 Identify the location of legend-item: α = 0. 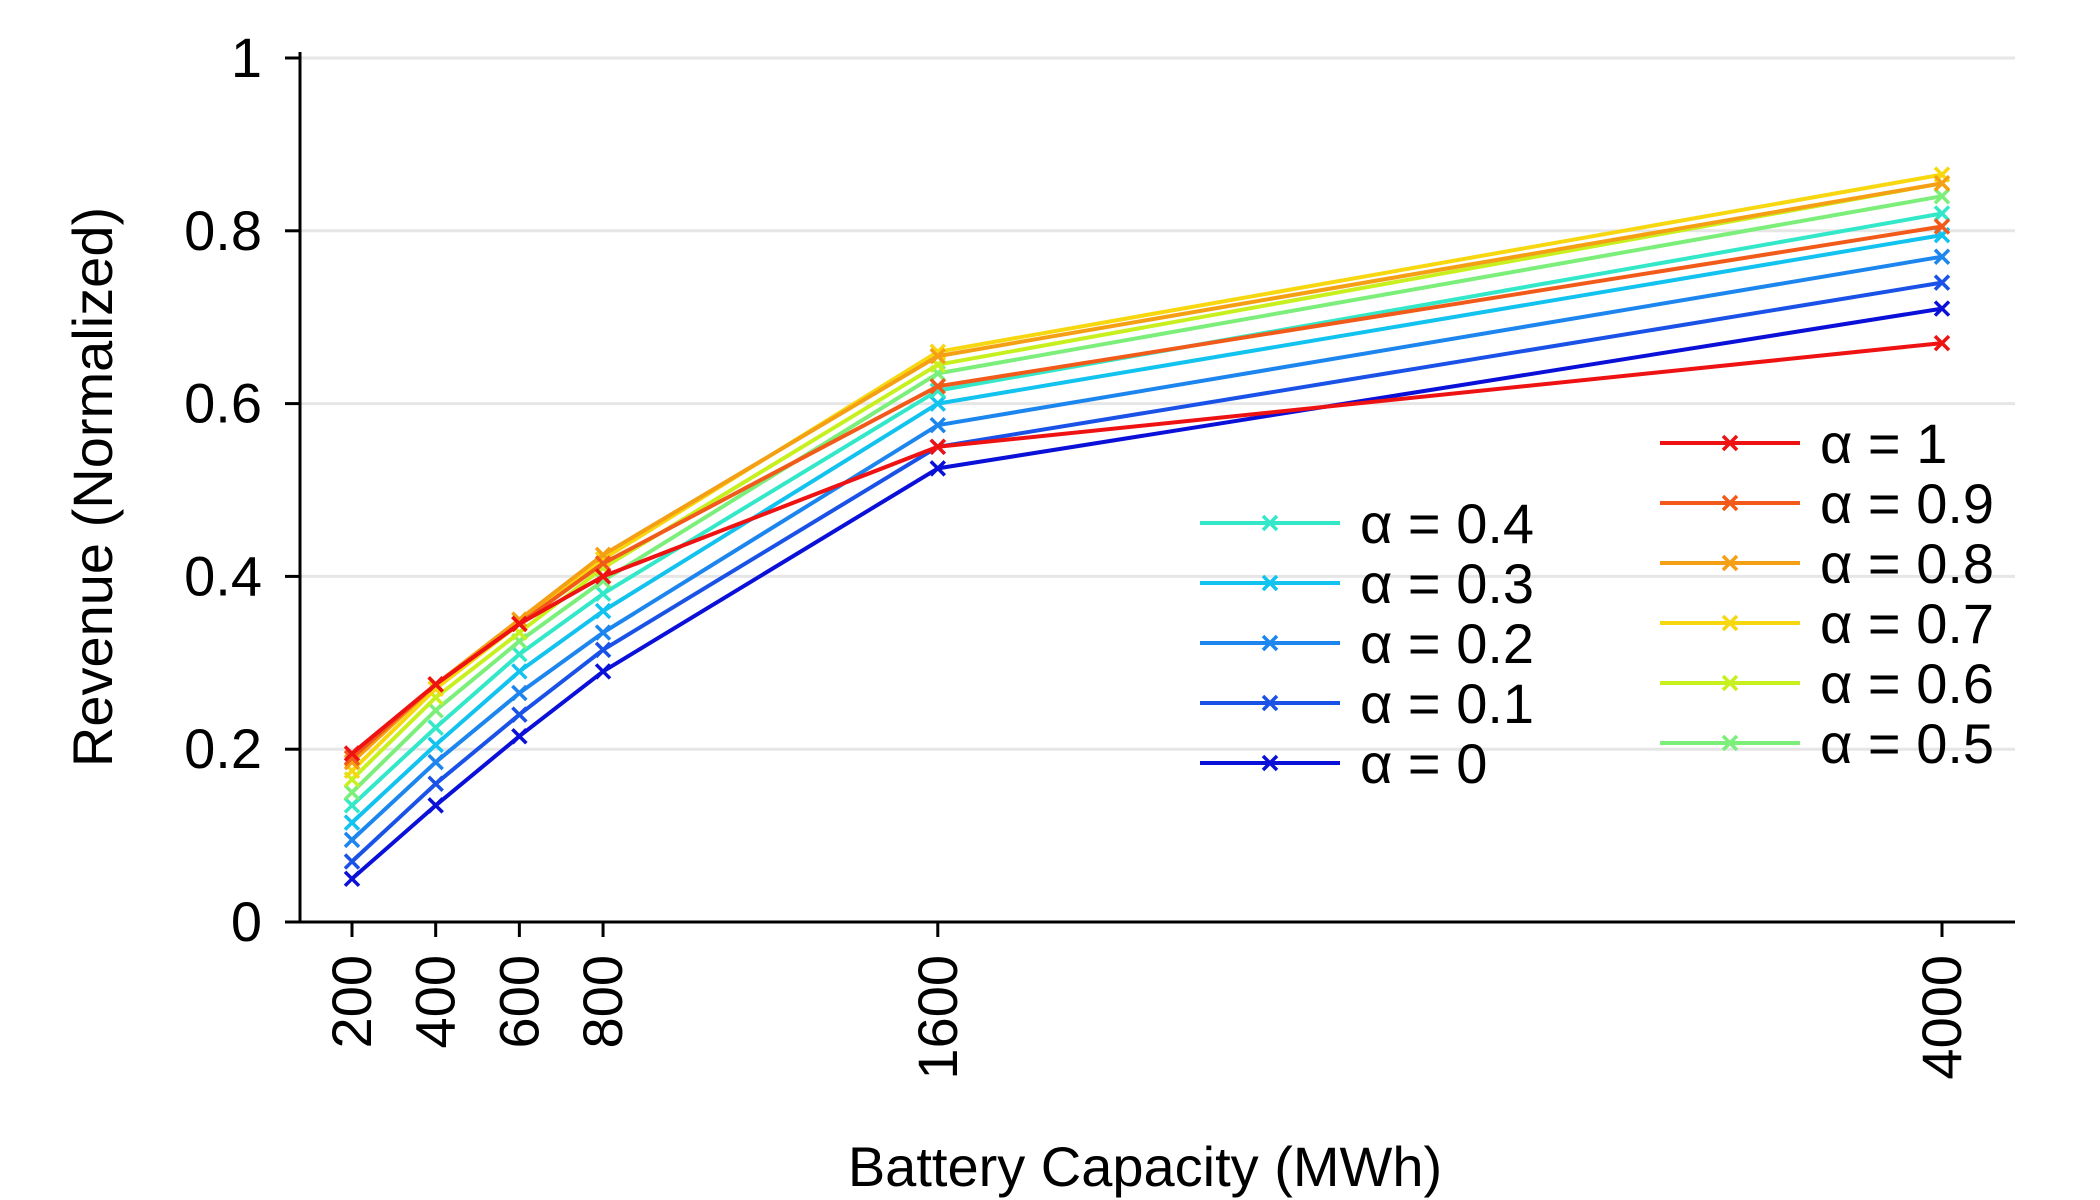
(1343, 763).